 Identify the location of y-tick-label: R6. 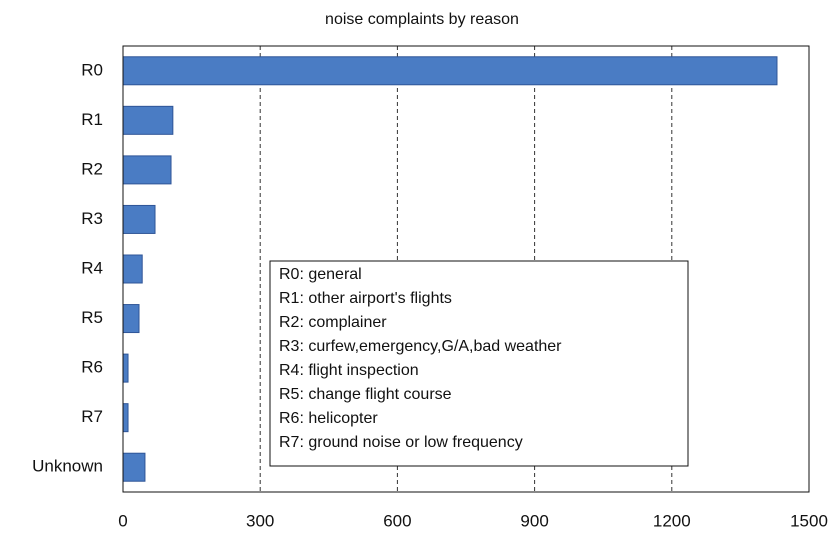
(92, 367).